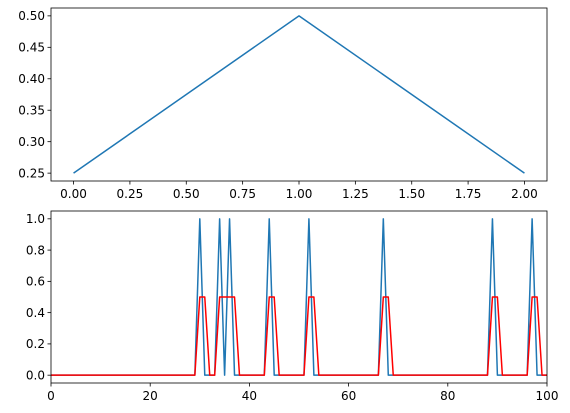  Describe the element at coordinates (35, 282) in the screenshot. I see `y-tick-label: 0.6` at that location.